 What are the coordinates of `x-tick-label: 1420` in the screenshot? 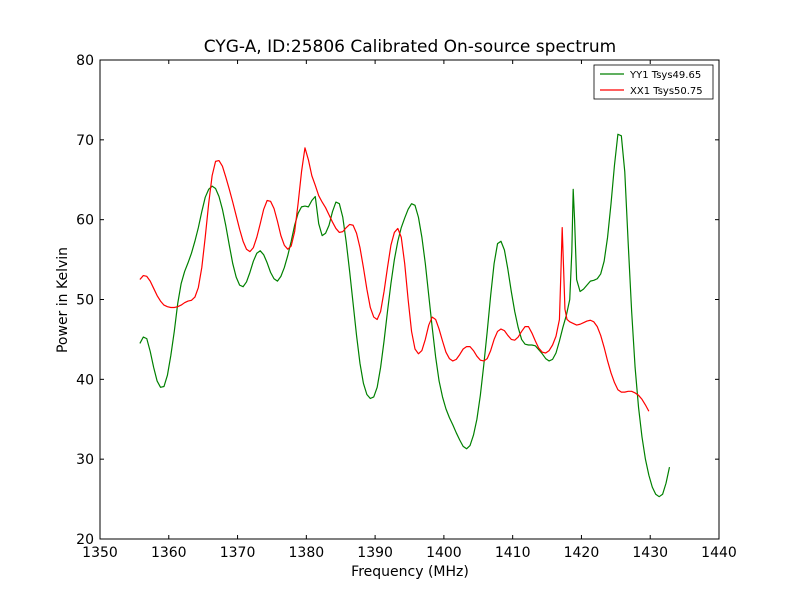 It's located at (582, 553).